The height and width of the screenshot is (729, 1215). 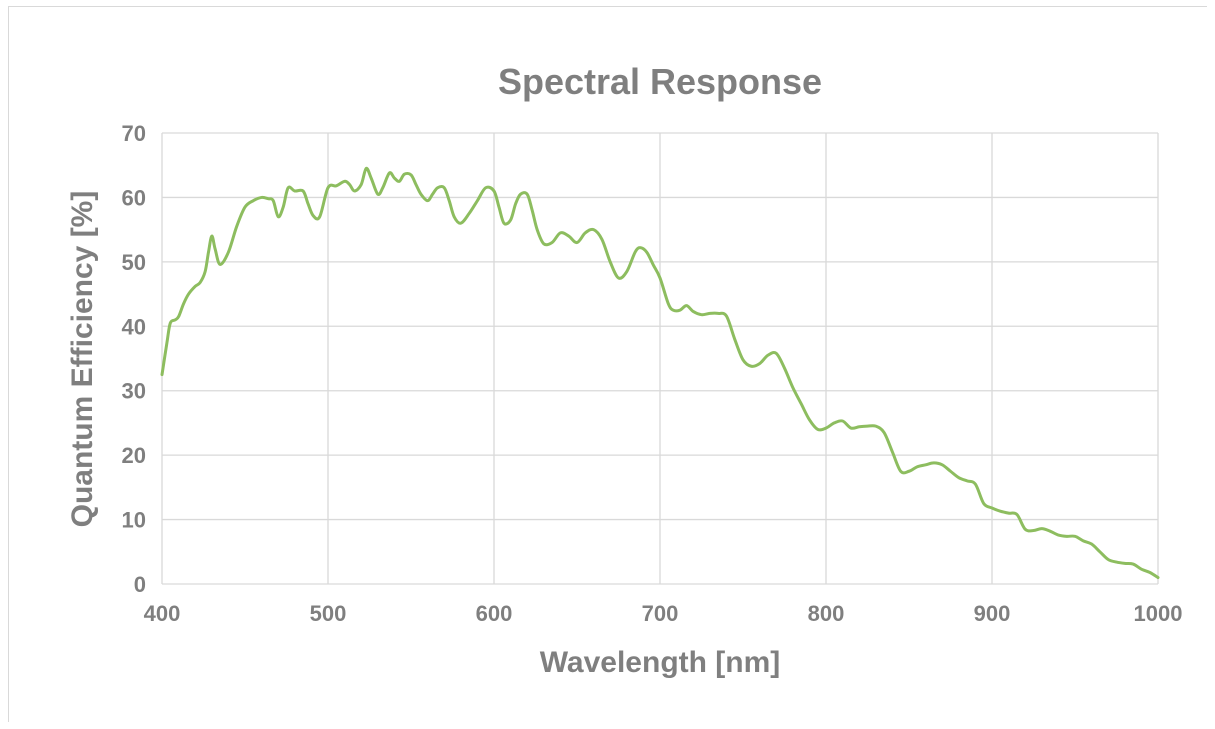 I want to click on chart-title: Spectral Response, so click(x=660, y=81).